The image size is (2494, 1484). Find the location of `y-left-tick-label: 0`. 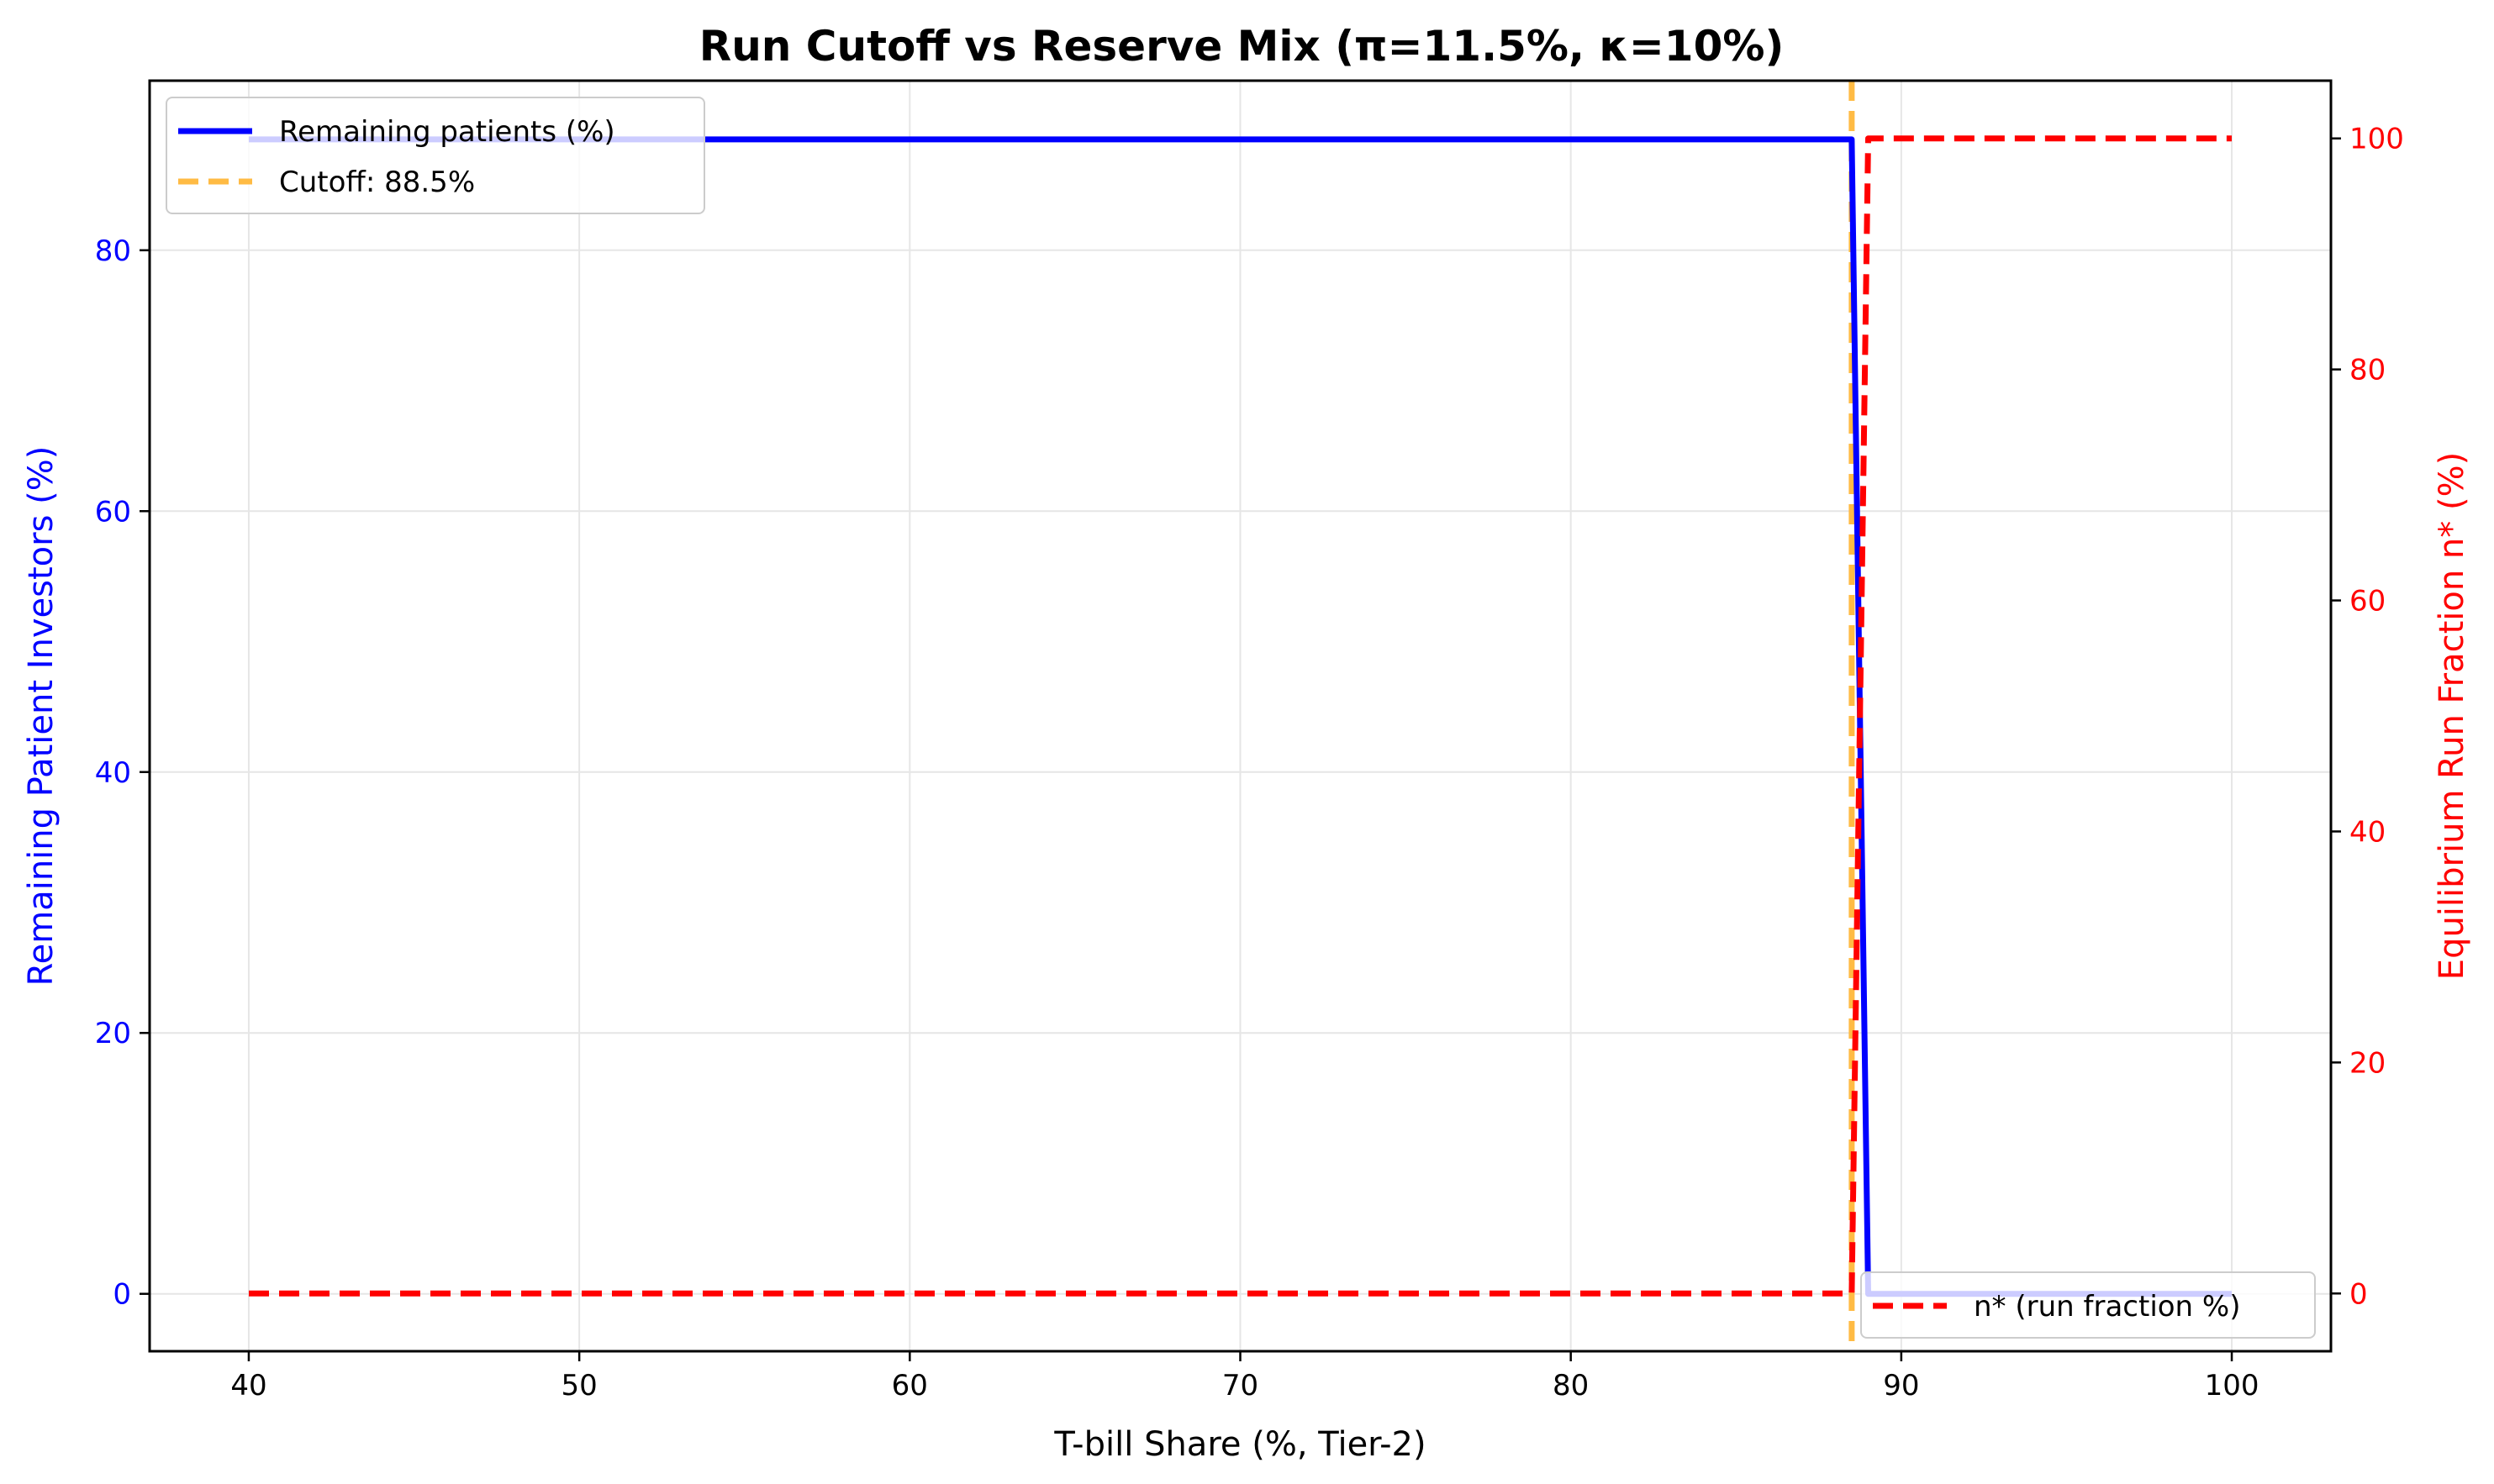

y-left-tick-label: 0 is located at coordinates (122, 1295).